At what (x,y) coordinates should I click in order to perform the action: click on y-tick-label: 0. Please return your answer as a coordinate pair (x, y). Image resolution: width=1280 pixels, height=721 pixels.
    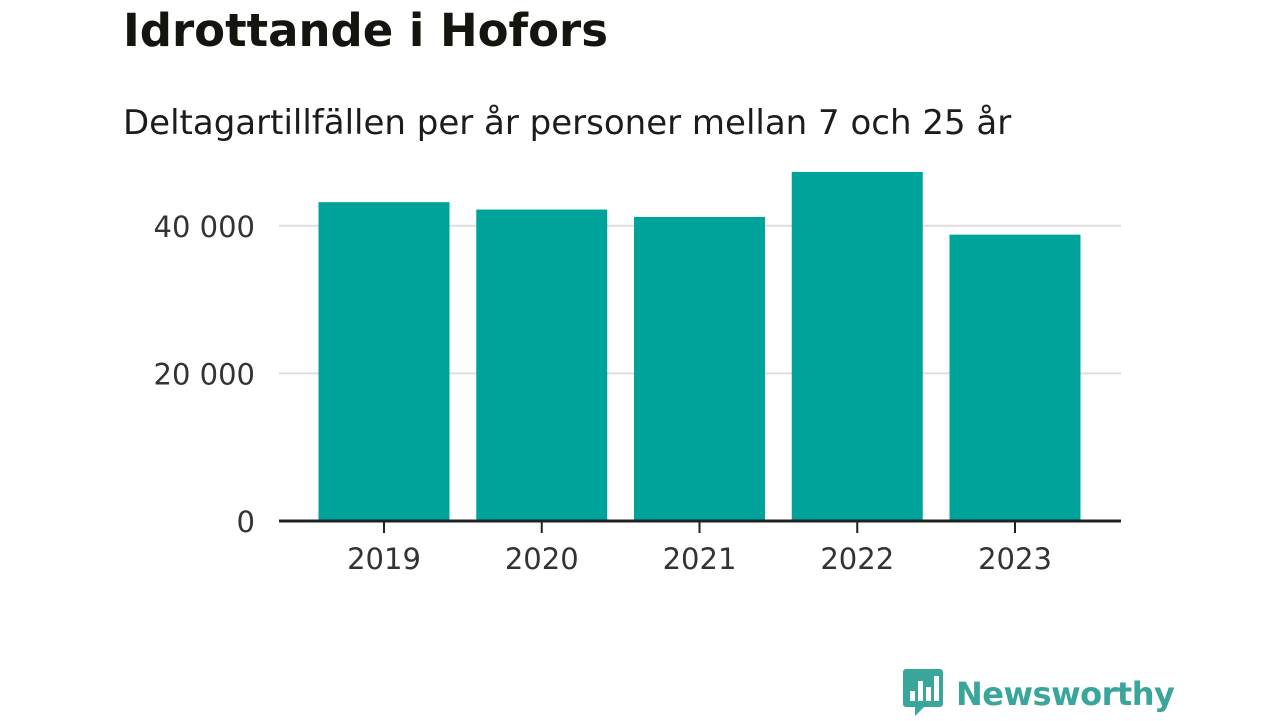
    Looking at the image, I should click on (246, 522).